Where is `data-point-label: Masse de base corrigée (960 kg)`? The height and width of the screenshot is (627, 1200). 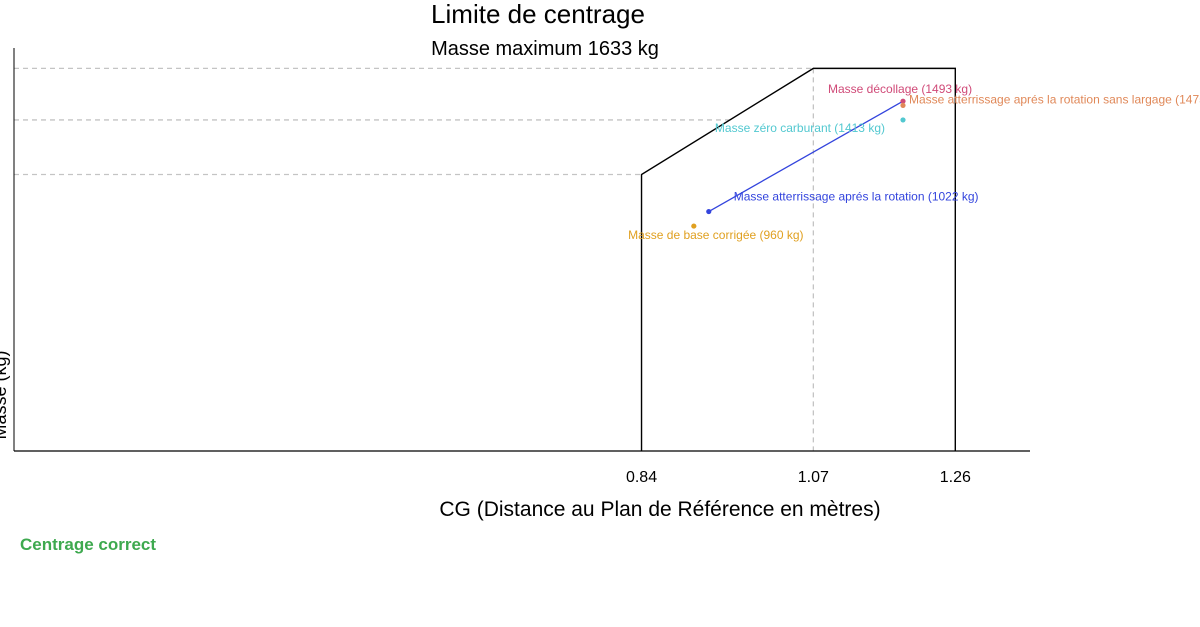 data-point-label: Masse de base corrigée (960 kg) is located at coordinates (715, 235).